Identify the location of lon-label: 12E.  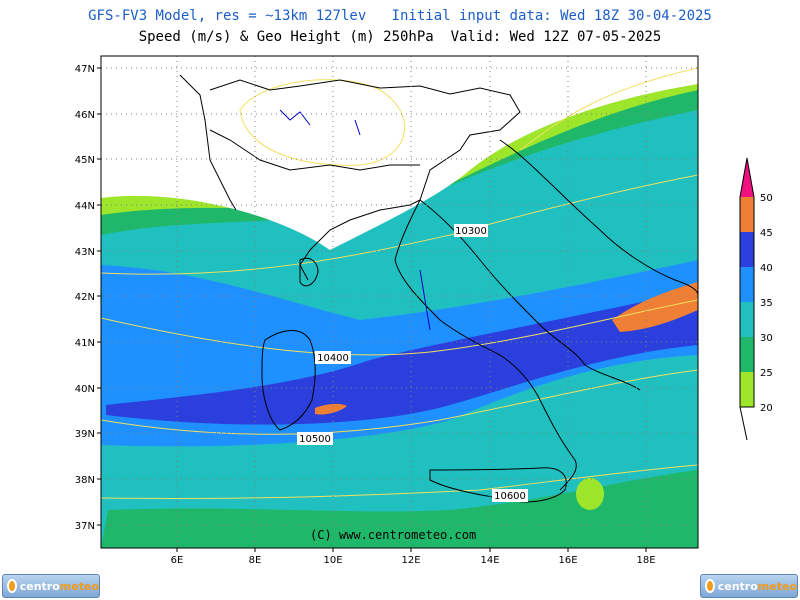
(410, 560).